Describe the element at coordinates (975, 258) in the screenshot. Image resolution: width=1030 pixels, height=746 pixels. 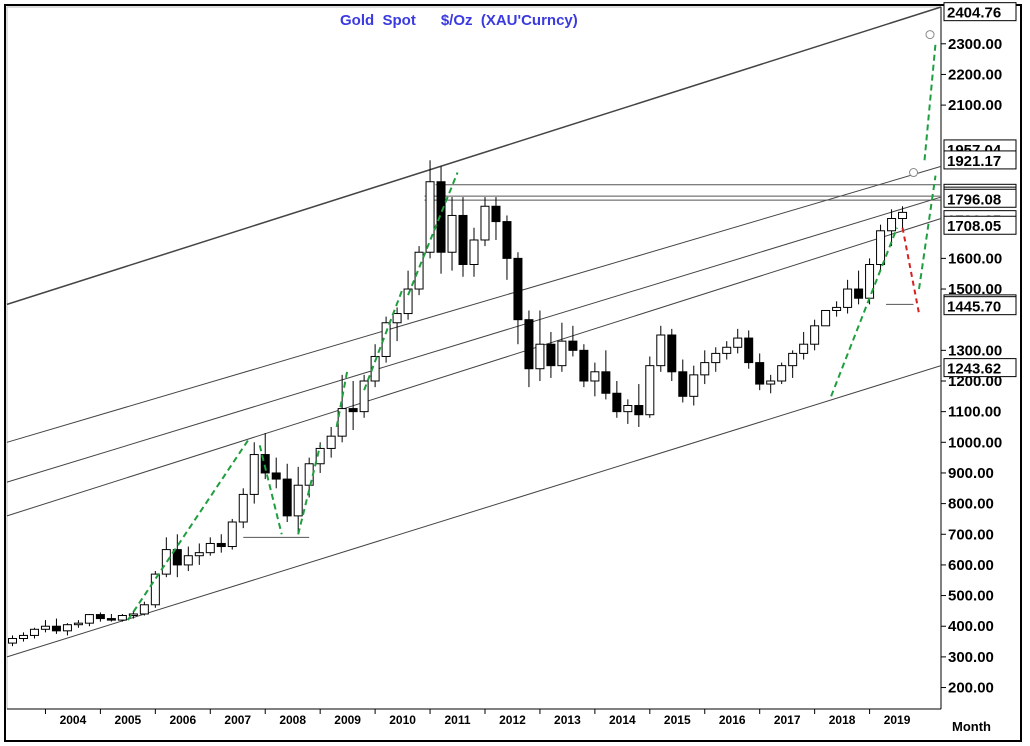
I see `y-tick-label: 1600.00` at that location.